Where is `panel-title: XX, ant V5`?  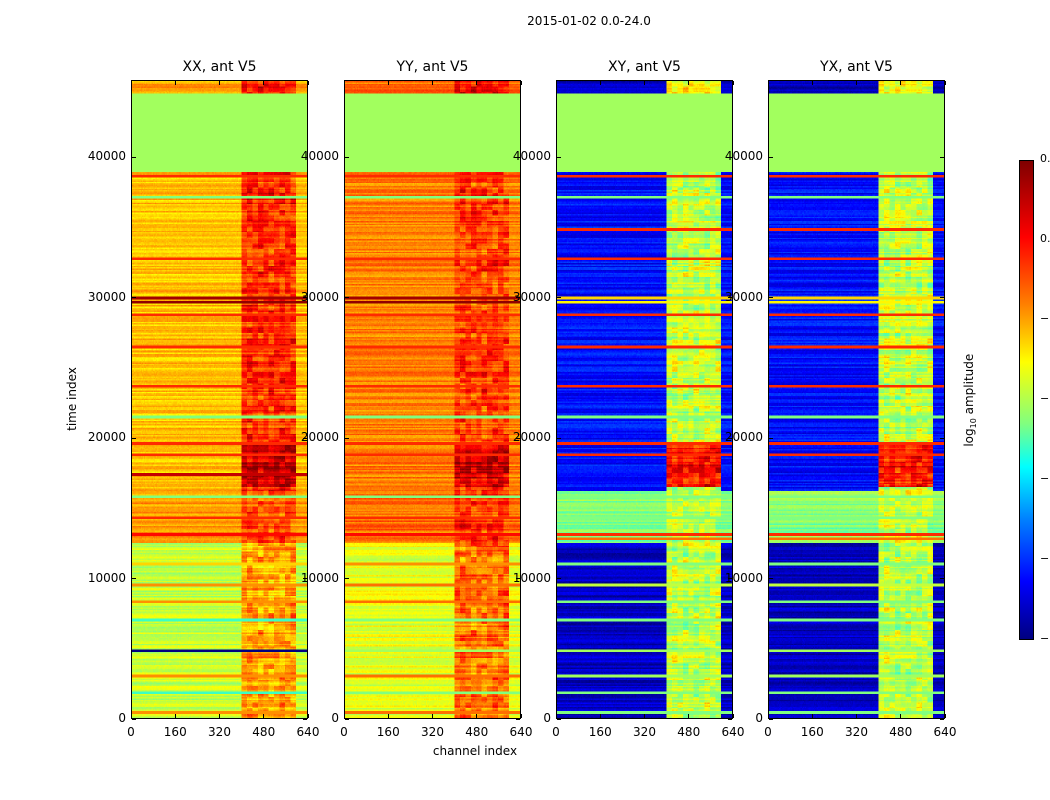
panel-title: XX, ant V5 is located at coordinates (219, 67).